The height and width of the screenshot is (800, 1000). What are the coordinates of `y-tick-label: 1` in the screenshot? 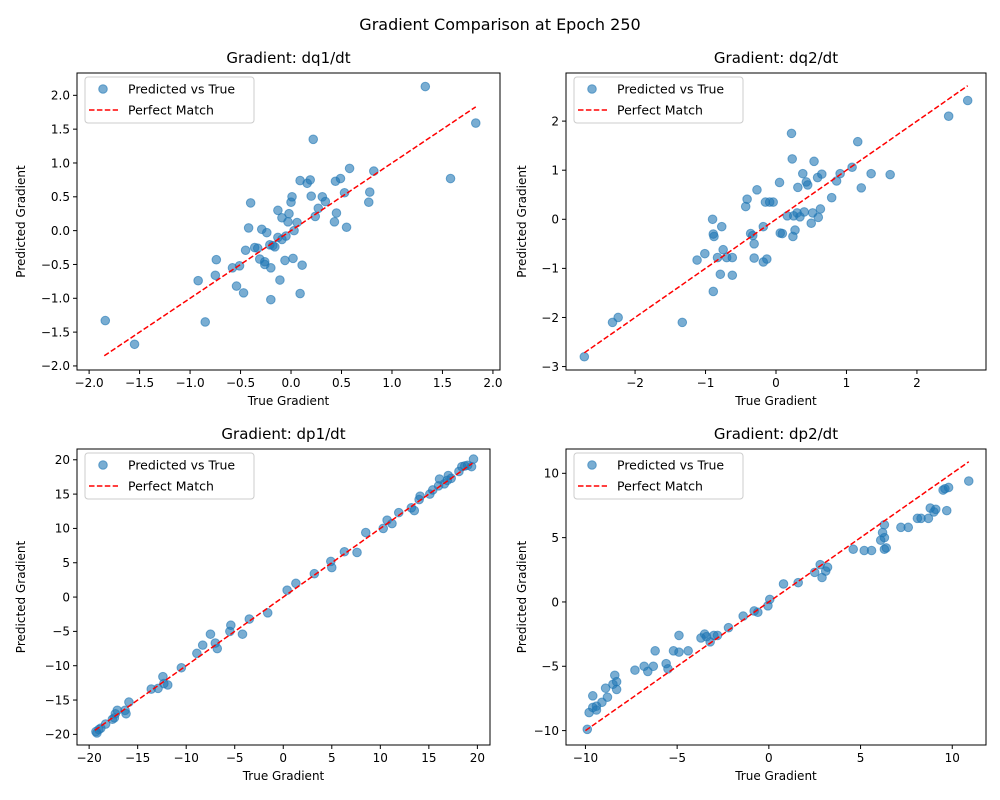 It's located at (555, 171).